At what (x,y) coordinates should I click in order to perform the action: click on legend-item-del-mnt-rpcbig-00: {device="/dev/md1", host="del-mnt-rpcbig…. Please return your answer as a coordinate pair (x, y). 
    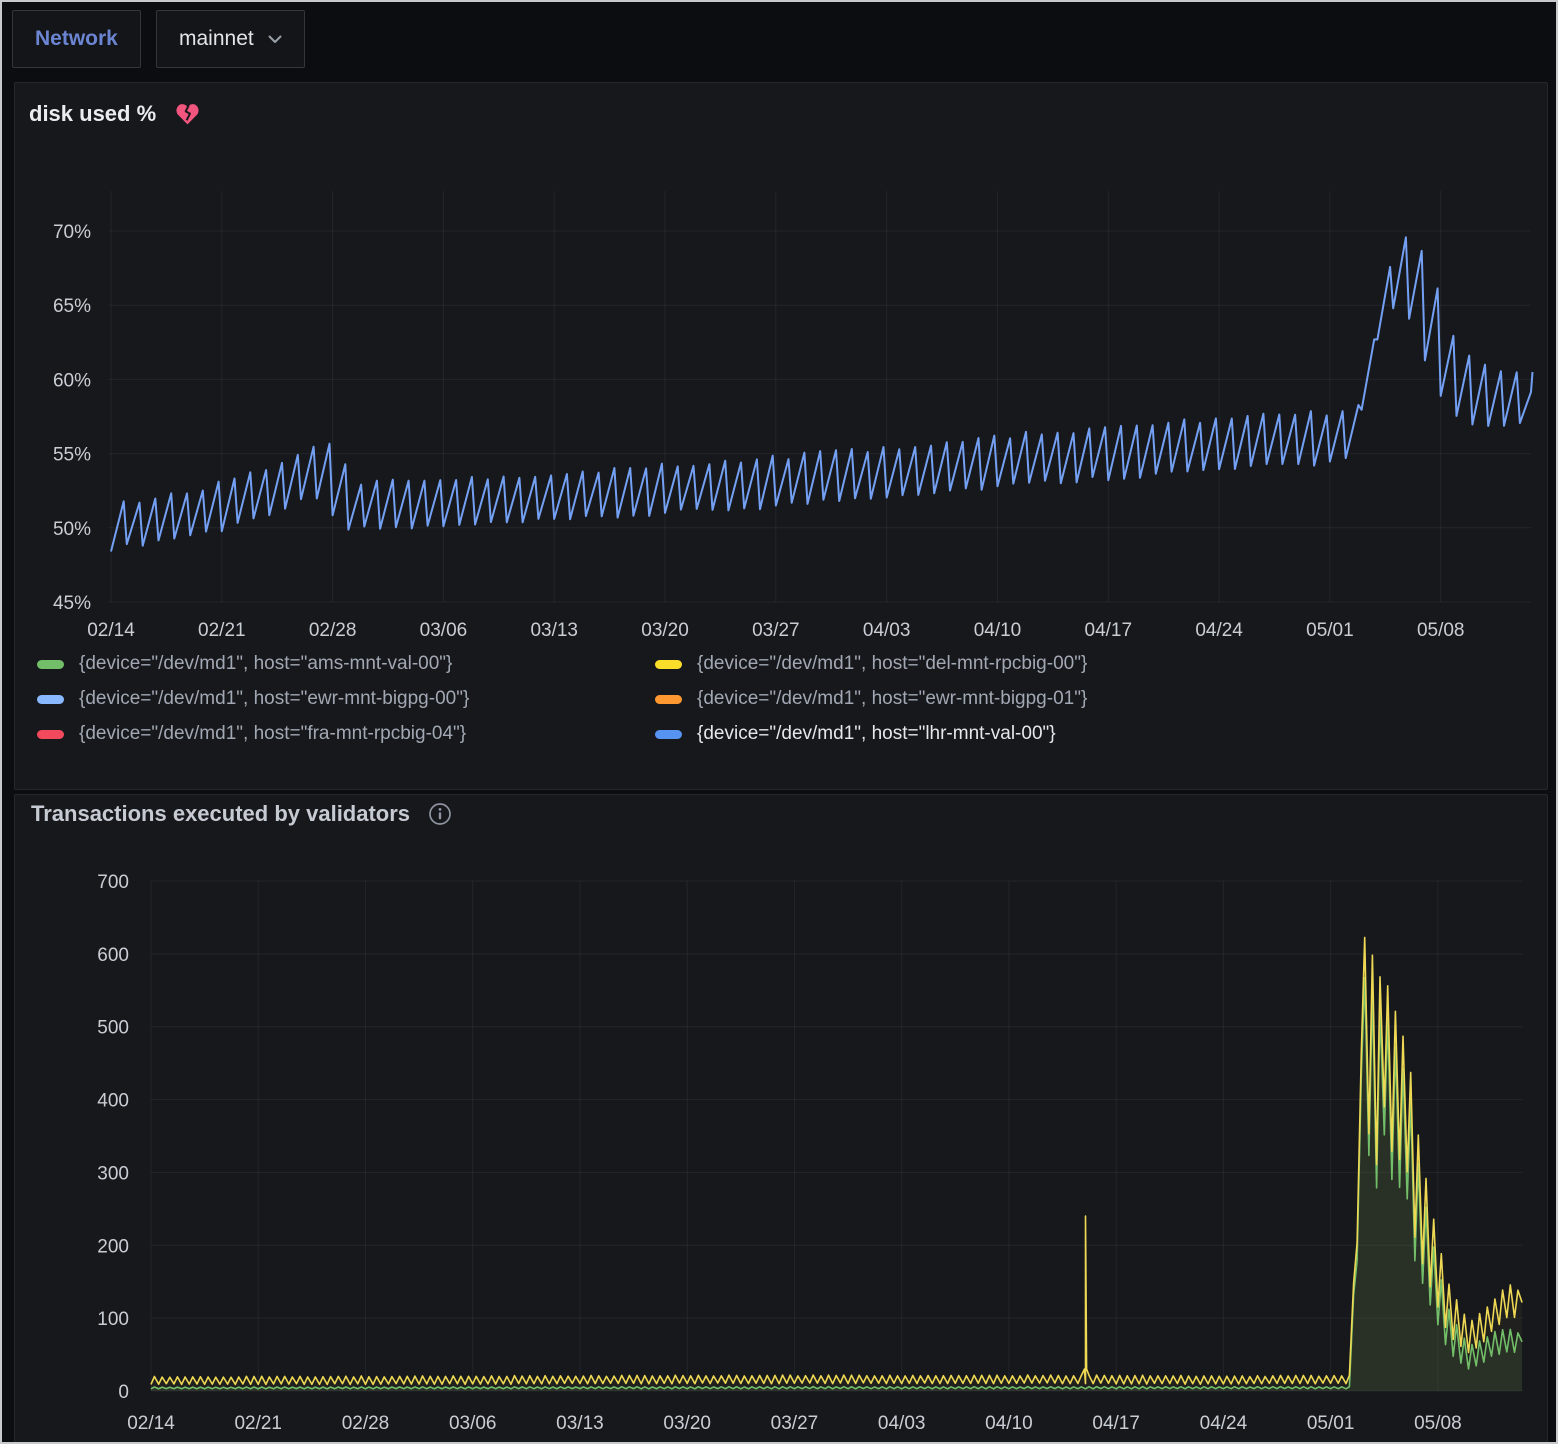
    Looking at the image, I should click on (871, 664).